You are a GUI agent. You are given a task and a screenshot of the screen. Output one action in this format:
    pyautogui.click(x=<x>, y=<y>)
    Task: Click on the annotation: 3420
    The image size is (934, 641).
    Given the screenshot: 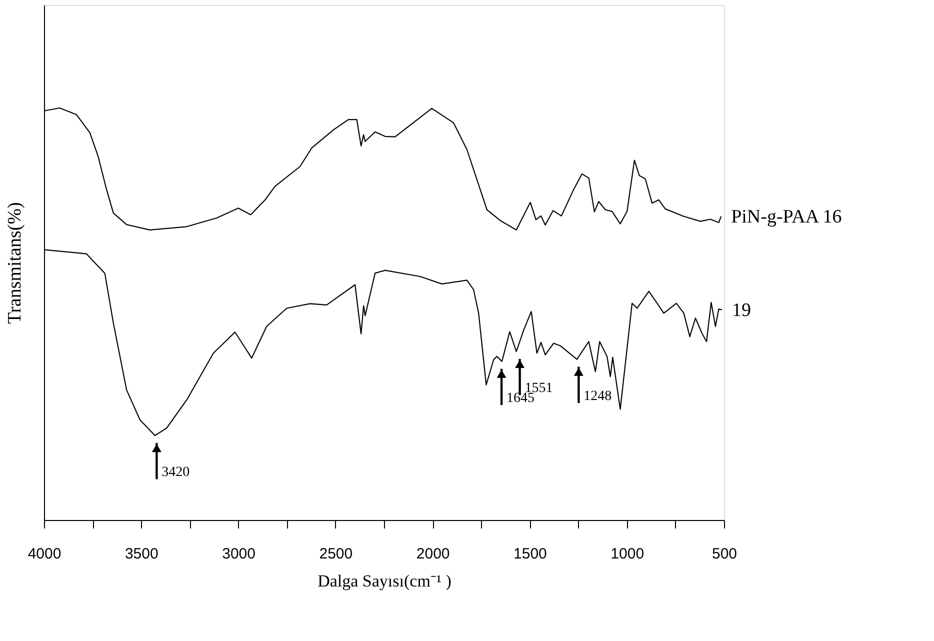 What is the action you would take?
    pyautogui.click(x=176, y=472)
    